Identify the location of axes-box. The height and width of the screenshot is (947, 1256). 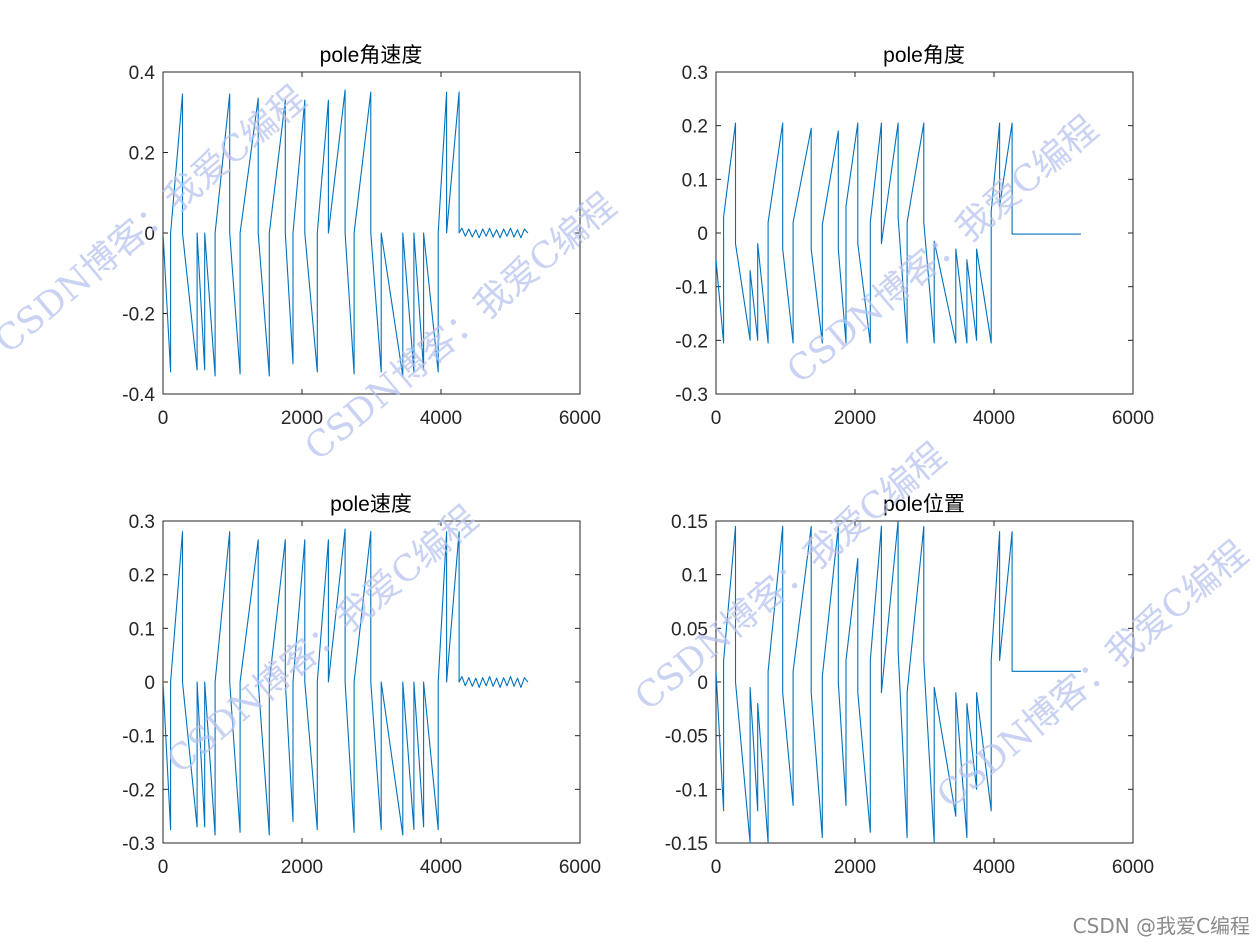
(371, 233).